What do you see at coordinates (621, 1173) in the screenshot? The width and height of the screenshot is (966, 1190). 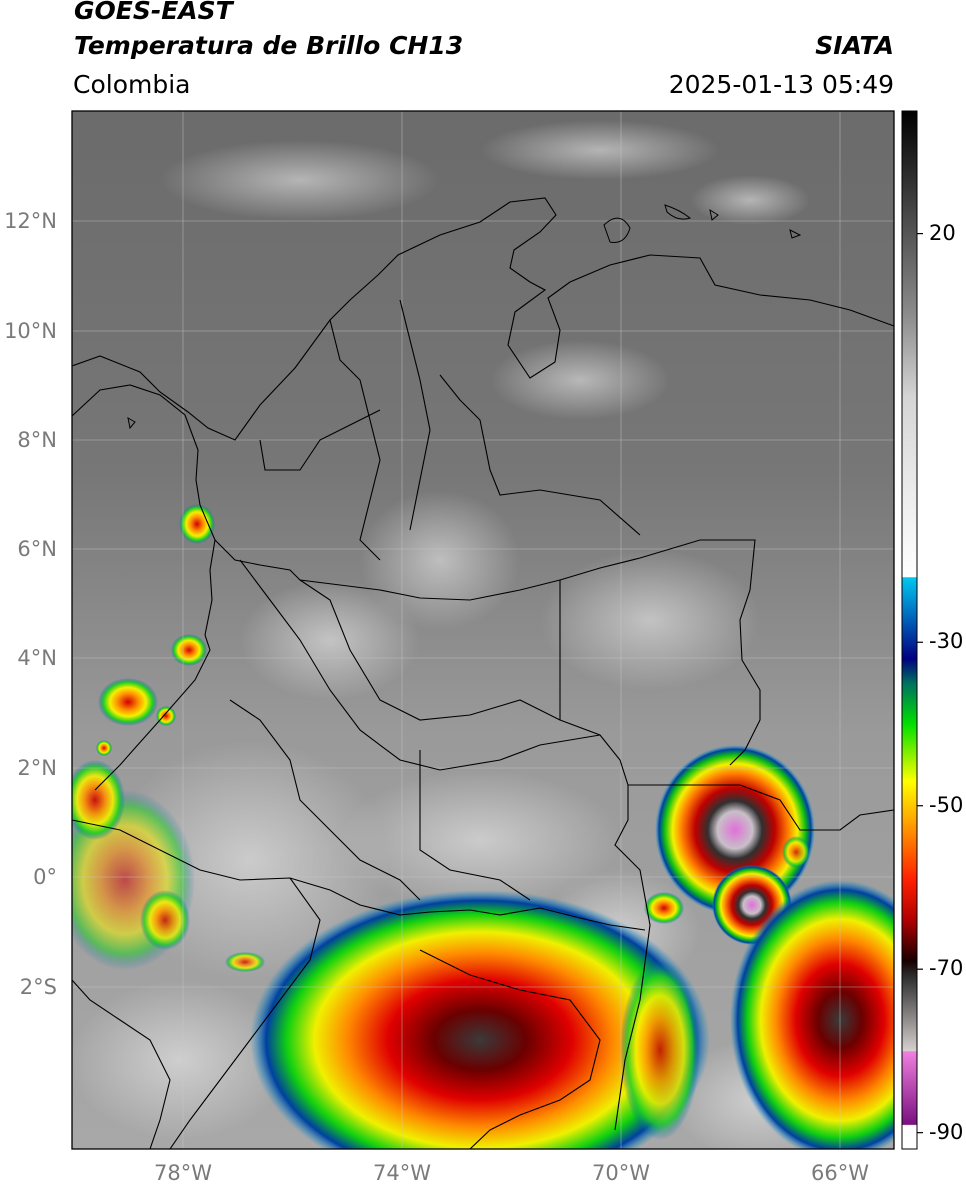 I see `lon-label: 70°W` at bounding box center [621, 1173].